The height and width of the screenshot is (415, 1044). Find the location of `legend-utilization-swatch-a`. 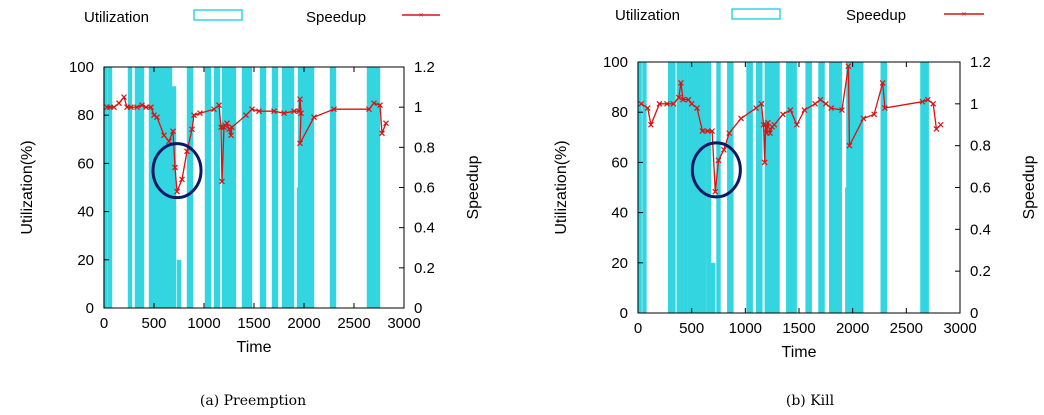

legend-utilization-swatch-a is located at coordinates (218, 15).